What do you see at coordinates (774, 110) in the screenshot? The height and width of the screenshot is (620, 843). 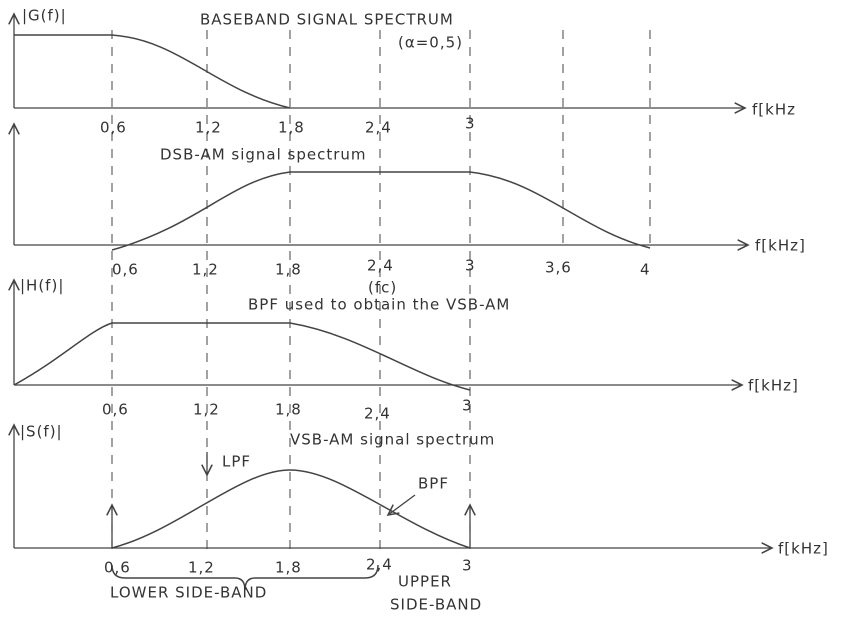 I see `x-axis-label: f[kHz` at bounding box center [774, 110].